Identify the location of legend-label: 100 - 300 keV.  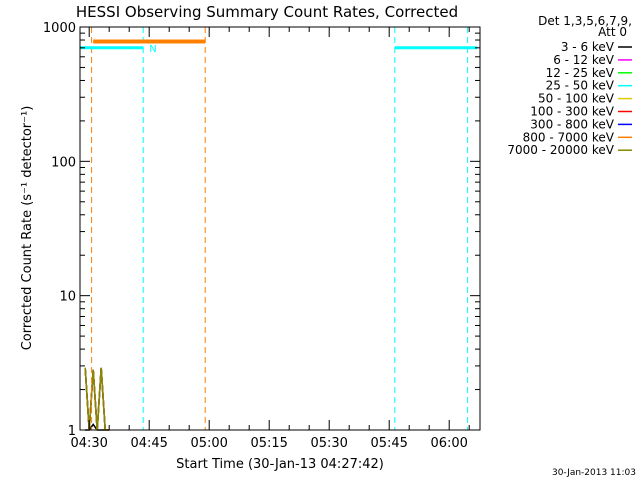
(572, 112).